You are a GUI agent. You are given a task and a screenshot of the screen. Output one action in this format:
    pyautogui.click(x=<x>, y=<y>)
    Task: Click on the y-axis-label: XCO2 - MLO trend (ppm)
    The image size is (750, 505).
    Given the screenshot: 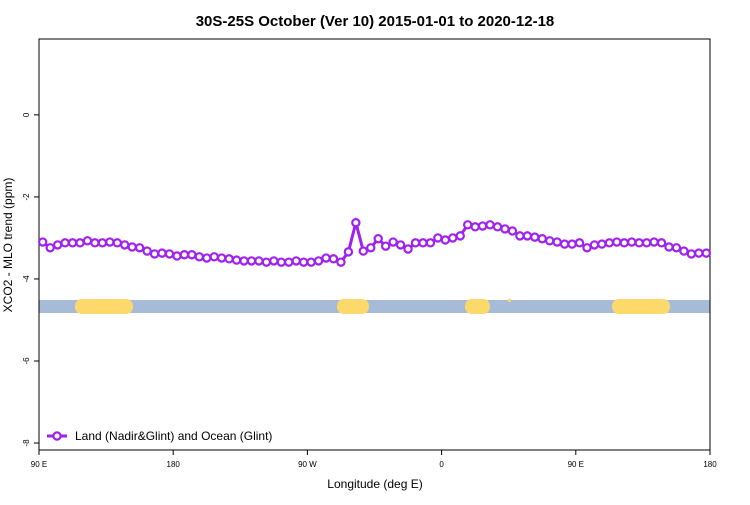 What is the action you would take?
    pyautogui.click(x=8, y=245)
    